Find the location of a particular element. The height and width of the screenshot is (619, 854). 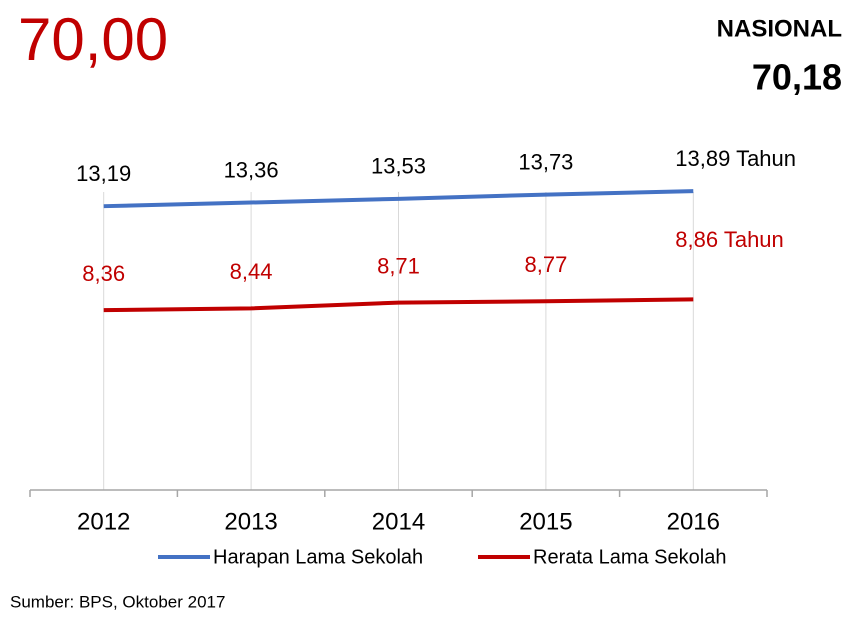

x-tick-label: 2016 is located at coordinates (693, 521).